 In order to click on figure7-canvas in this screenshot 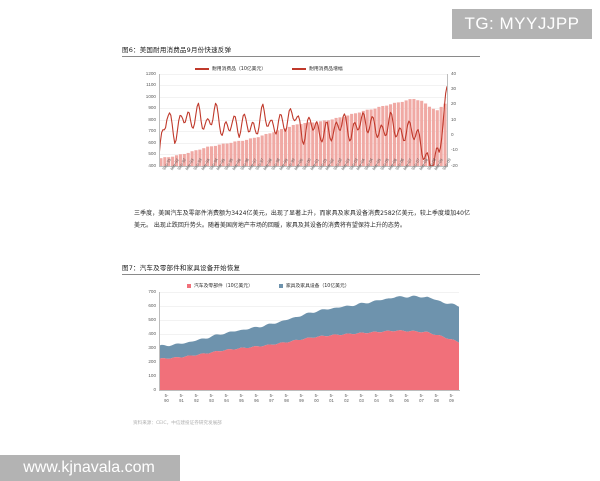, I will do `click(309, 341)`.